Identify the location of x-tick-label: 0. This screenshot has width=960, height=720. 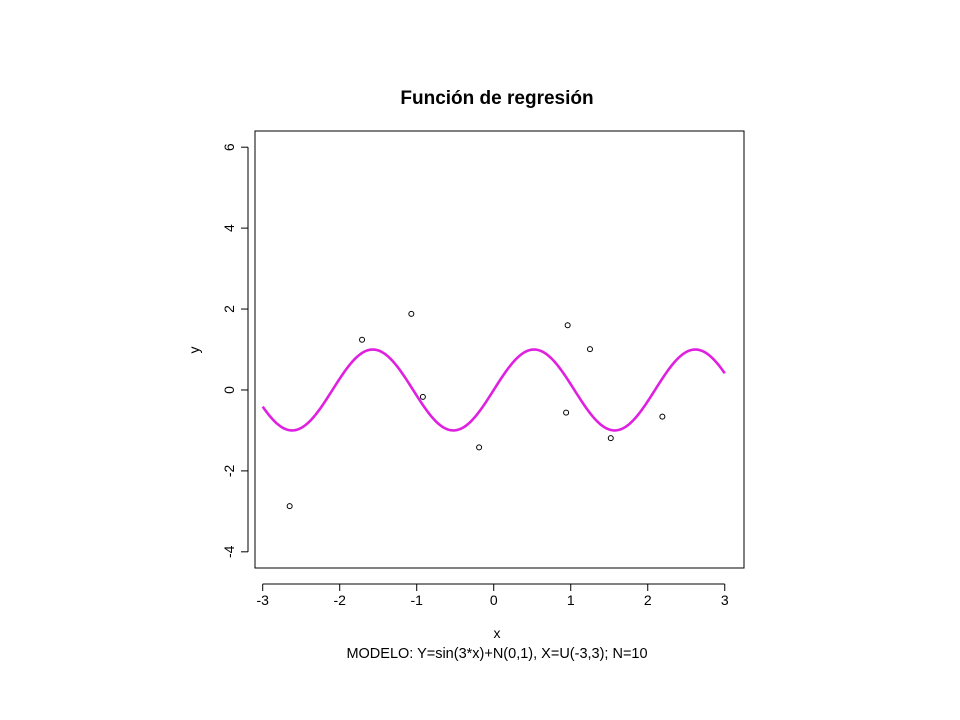
(494, 600).